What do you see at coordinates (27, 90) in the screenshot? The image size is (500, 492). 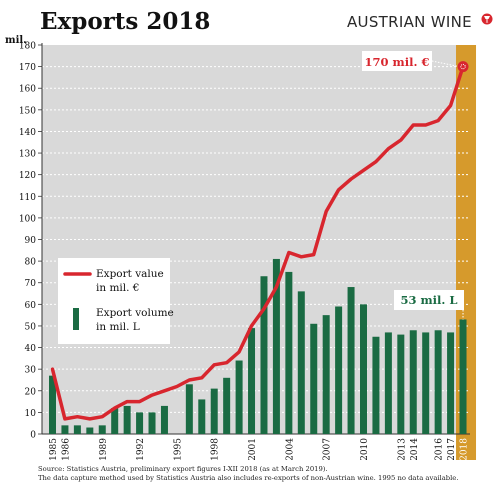 I see `y-tick-label: 160` at bounding box center [27, 90].